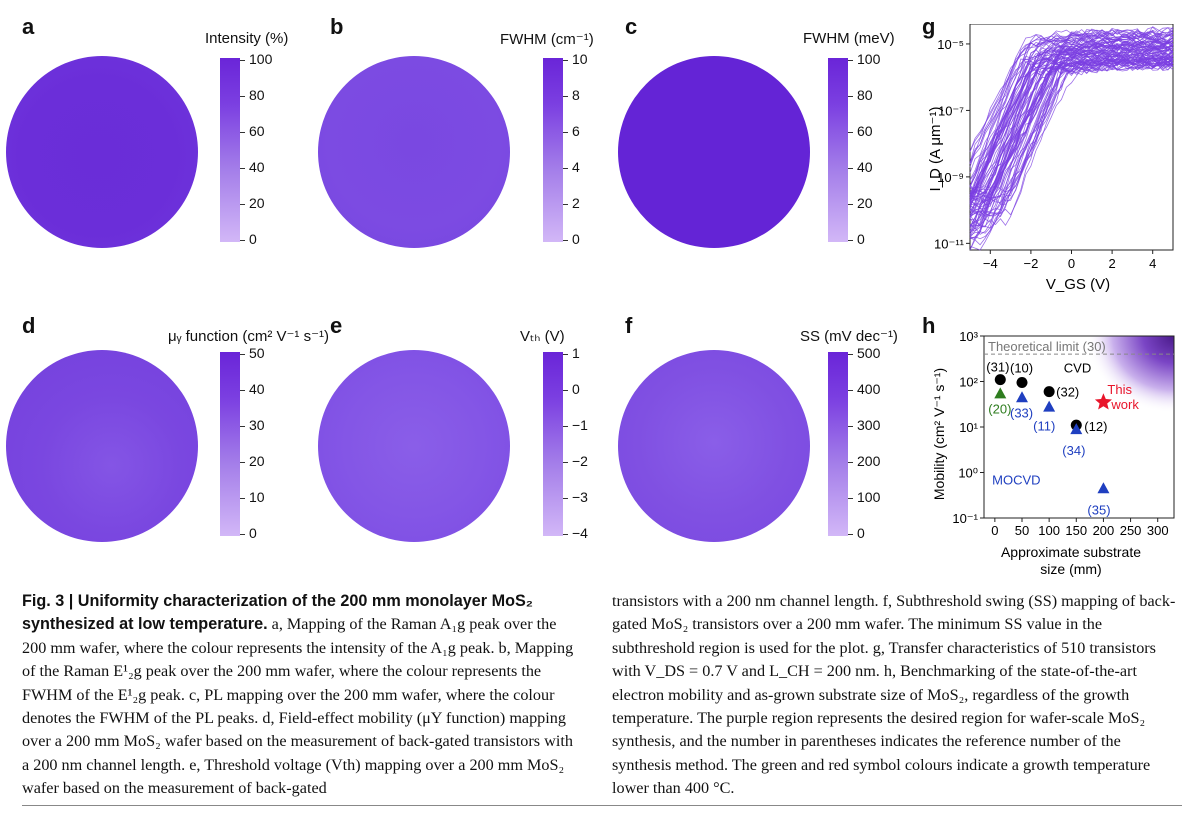 This screenshot has width=1200, height=815. What do you see at coordinates (849, 336) in the screenshot?
I see `colorbar-title-f: SS (mV dec⁻¹)` at bounding box center [849, 336].